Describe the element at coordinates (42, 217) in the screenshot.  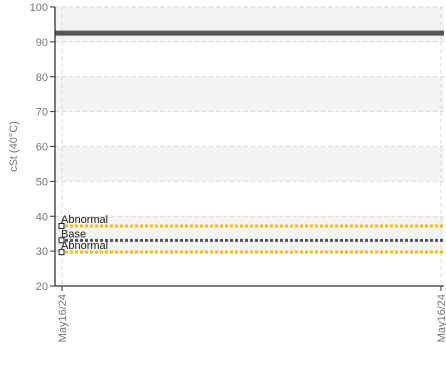
I see `y-tick-label: 40` at that location.